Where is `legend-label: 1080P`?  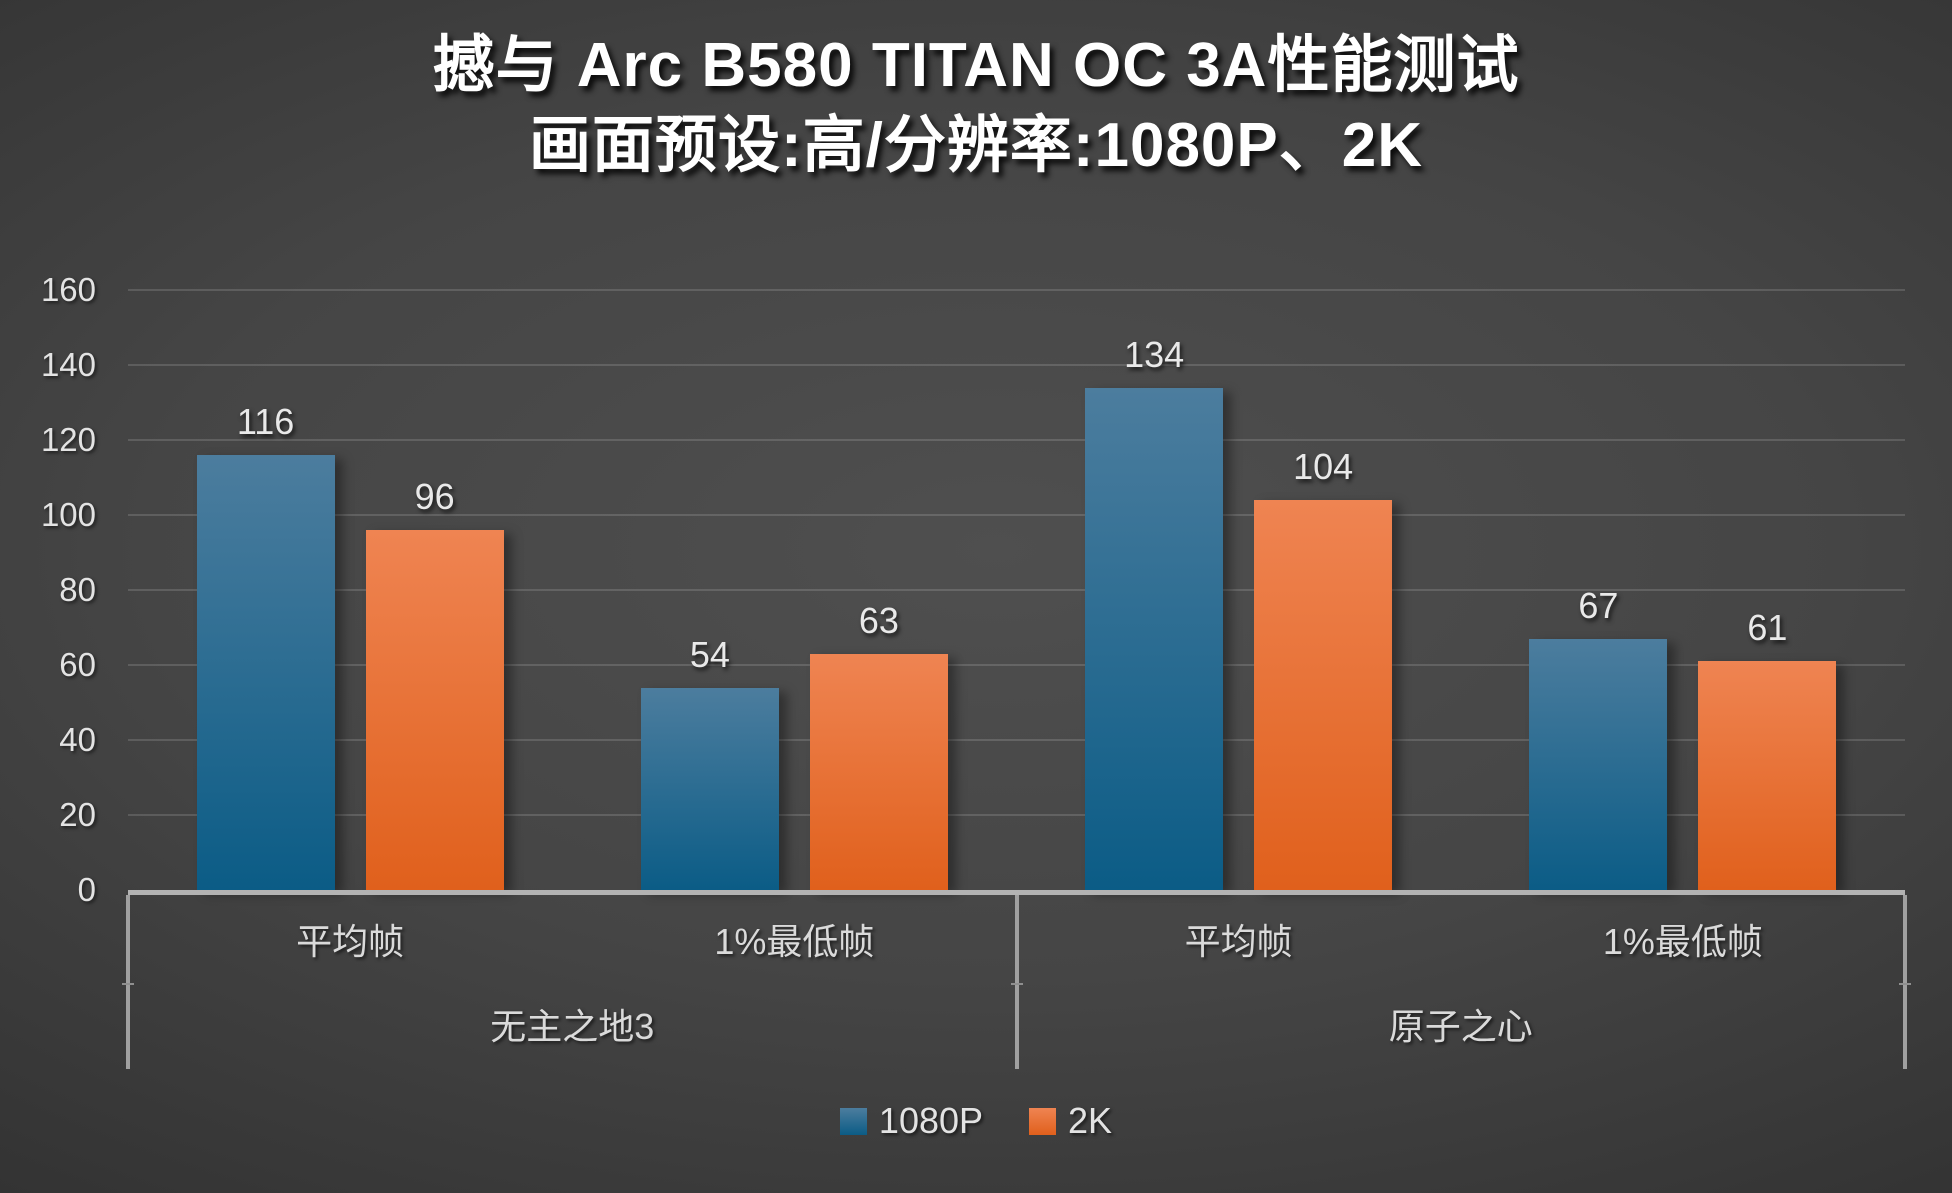 legend-label: 1080P is located at coordinates (931, 1120).